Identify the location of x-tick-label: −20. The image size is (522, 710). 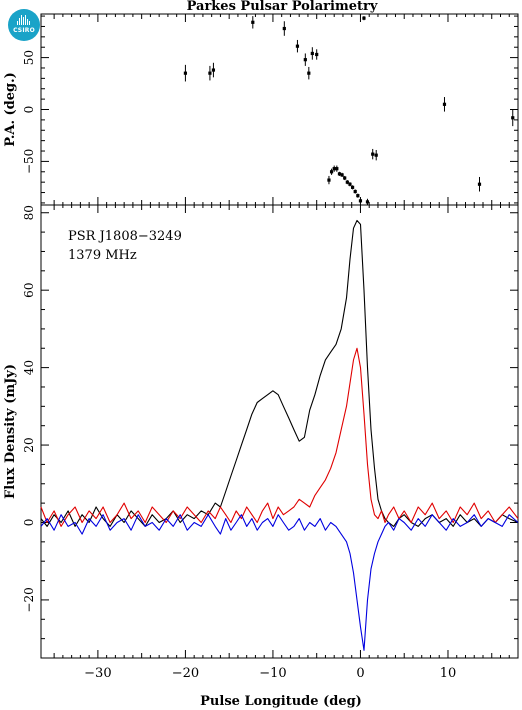
(185, 673).